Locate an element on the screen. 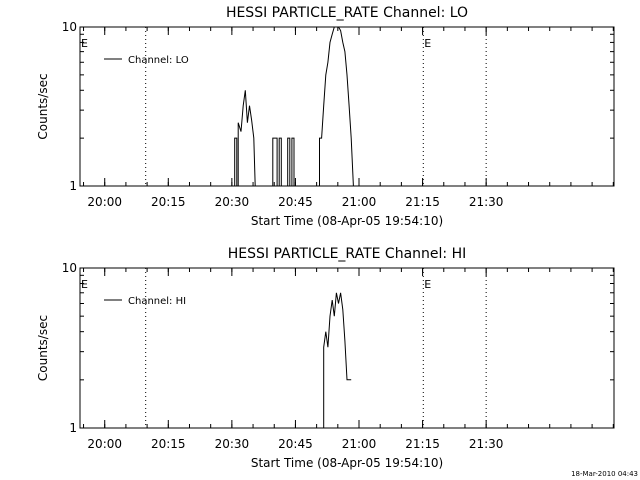 This screenshot has height=480, width=640. chart-title: HESSI PARTICLE_RATE Channel: LO is located at coordinates (347, 13).